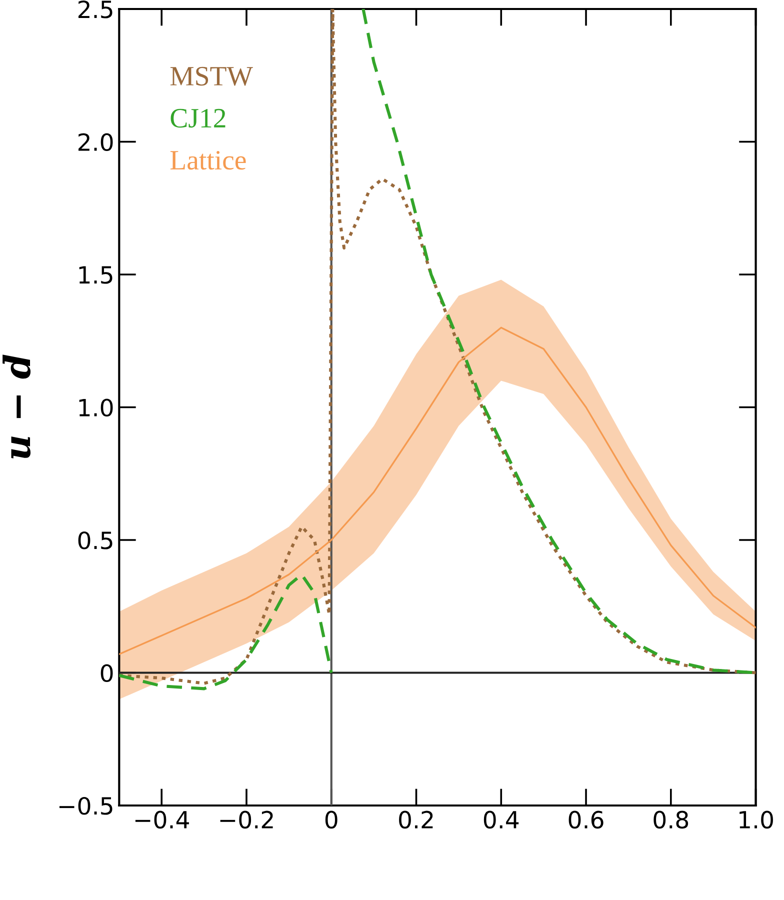 Image resolution: width=784 pixels, height=900 pixels. I want to click on y-tick-label: −0.5, so click(85, 805).